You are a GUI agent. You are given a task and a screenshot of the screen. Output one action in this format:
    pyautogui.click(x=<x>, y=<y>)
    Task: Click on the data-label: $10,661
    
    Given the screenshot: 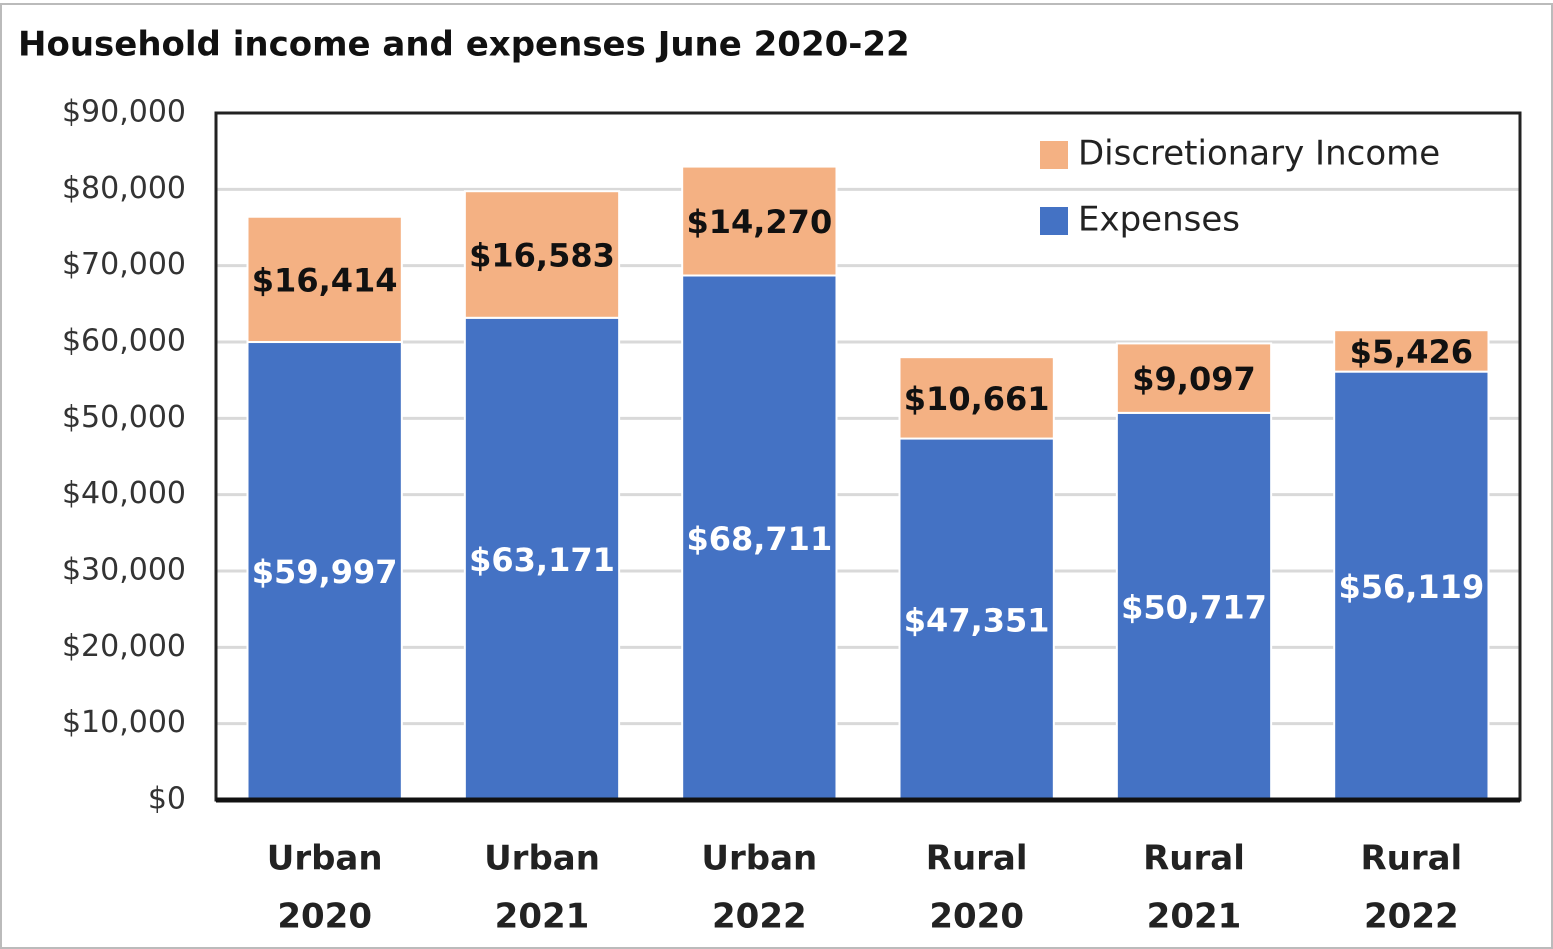 What is the action you would take?
    pyautogui.click(x=977, y=399)
    